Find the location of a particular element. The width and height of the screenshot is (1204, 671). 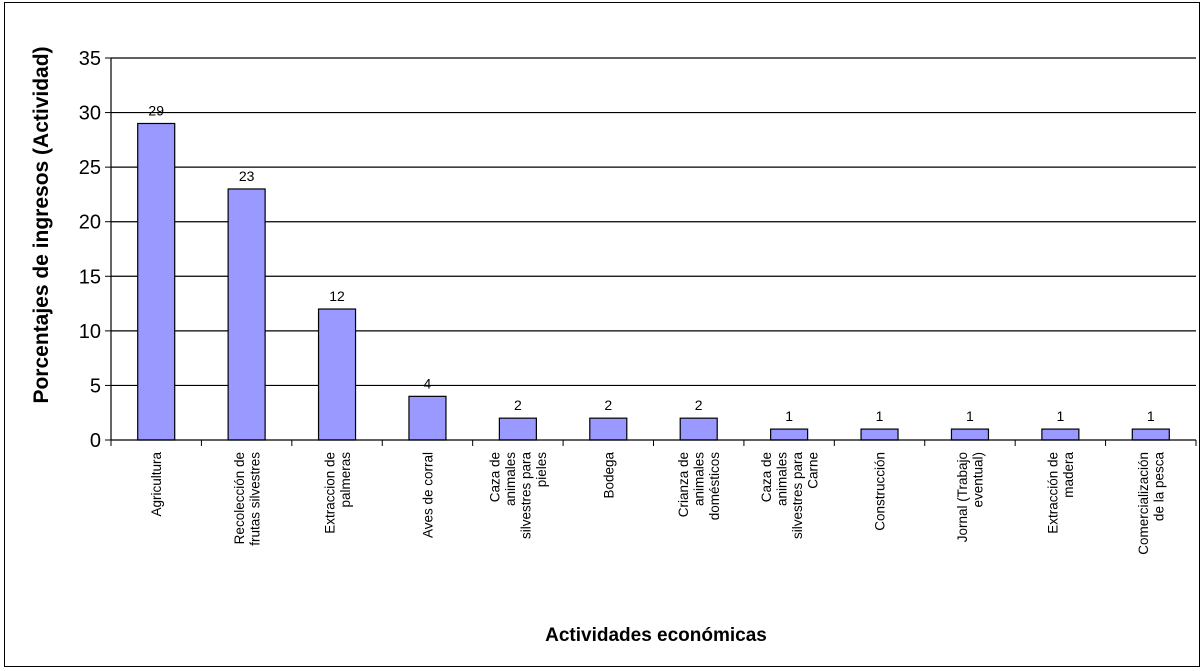

x-tick-label: Aves de corral is located at coordinates (427, 495).